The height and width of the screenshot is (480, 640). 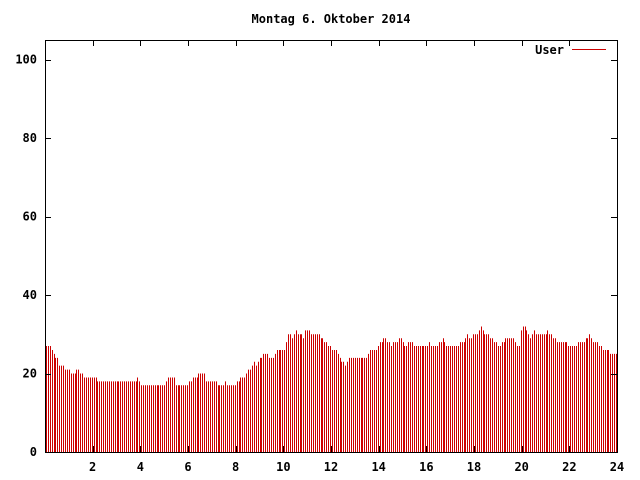 What do you see at coordinates (617, 467) in the screenshot?
I see `x-tick-label: 24` at bounding box center [617, 467].